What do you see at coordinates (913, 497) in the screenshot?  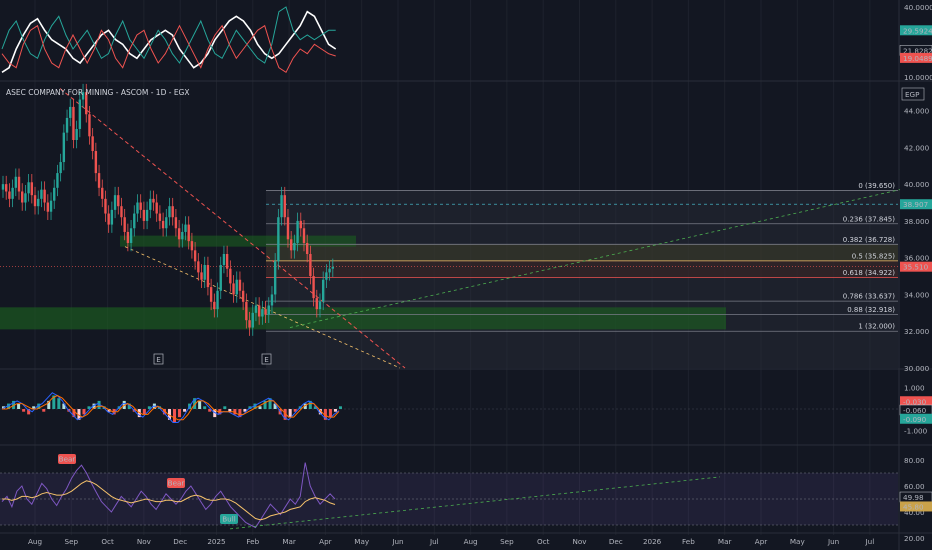 I see `rsi-last-value: 49.98` at bounding box center [913, 497].